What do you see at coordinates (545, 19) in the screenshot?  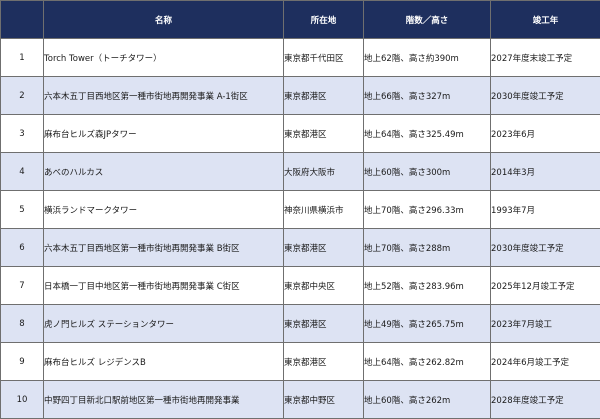 I see `header-completion: 竣工年` at bounding box center [545, 19].